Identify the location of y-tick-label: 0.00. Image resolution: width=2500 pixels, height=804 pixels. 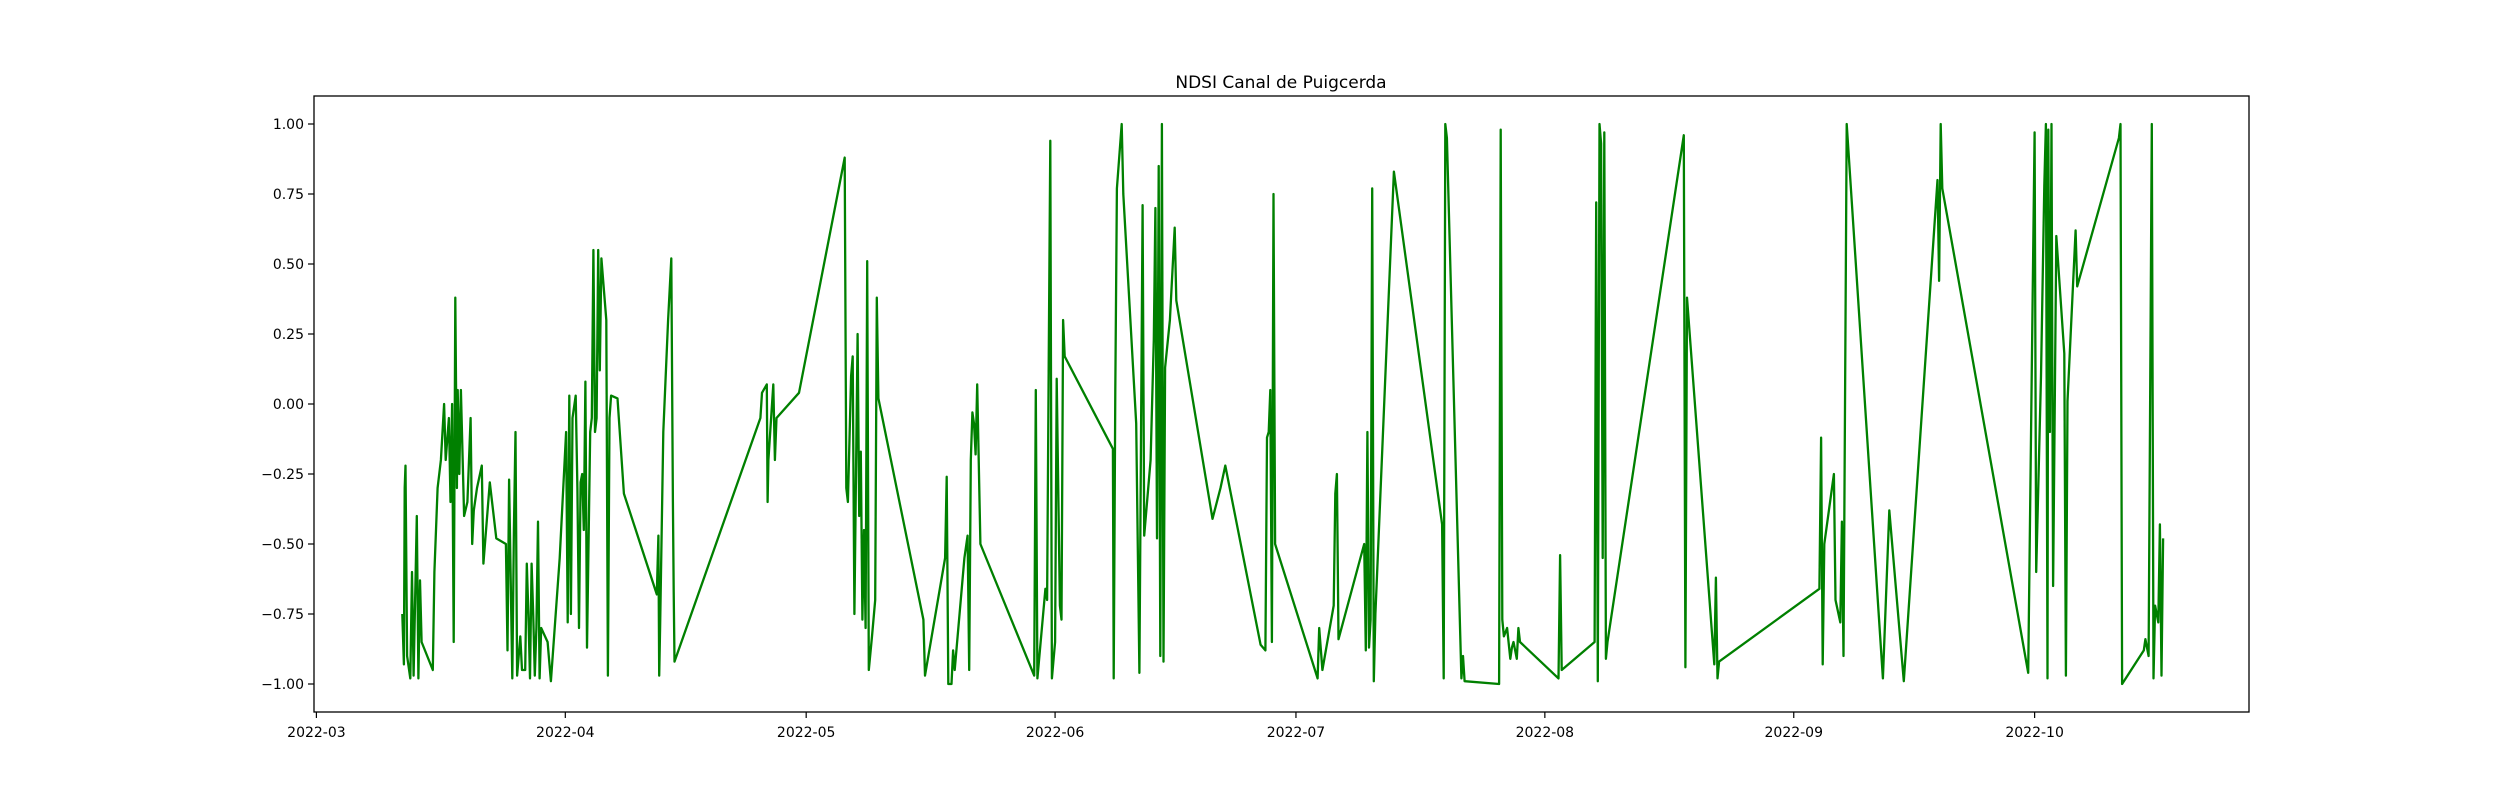
(288, 405).